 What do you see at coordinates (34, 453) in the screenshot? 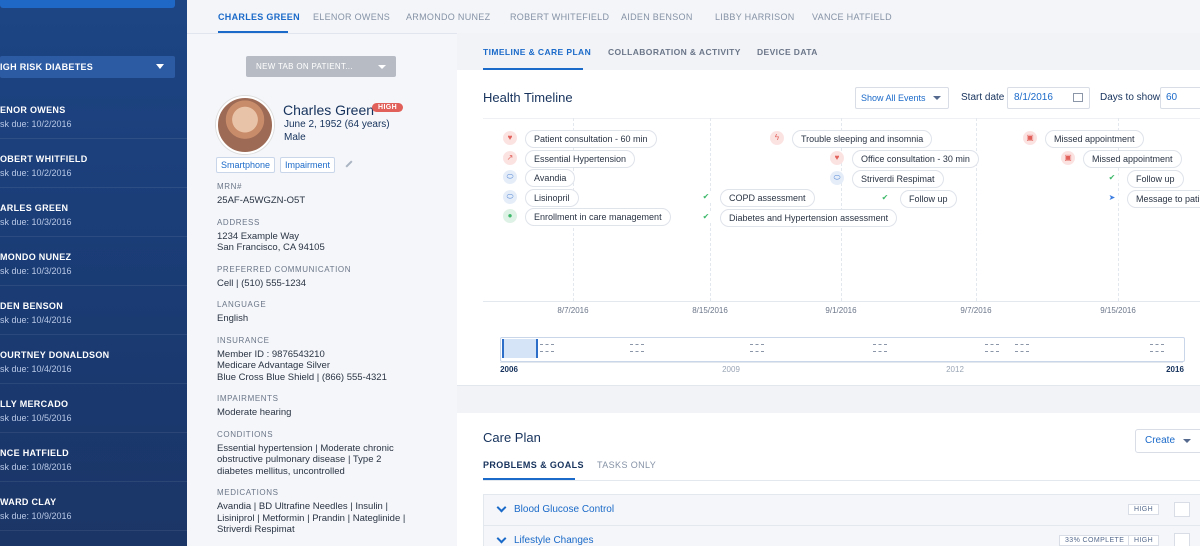
I see `patient-name: NCE HATFIELD` at bounding box center [34, 453].